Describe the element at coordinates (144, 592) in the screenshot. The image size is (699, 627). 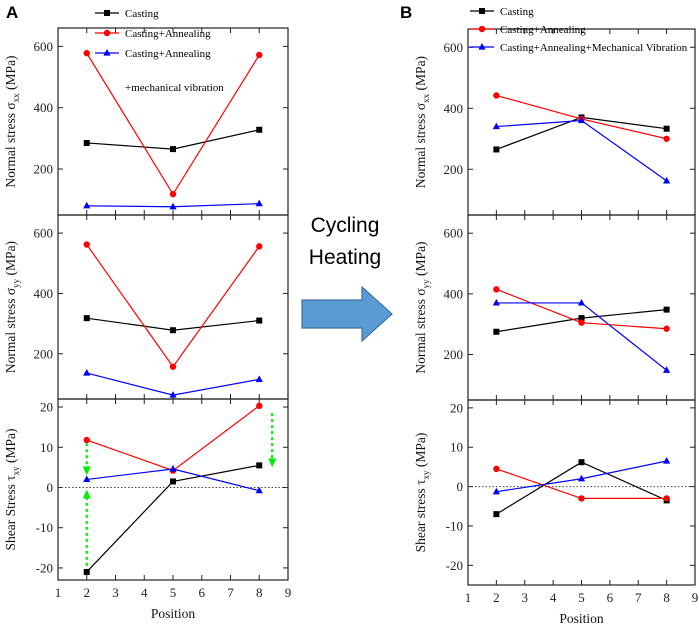
I see `x-tick-label: 4` at that location.